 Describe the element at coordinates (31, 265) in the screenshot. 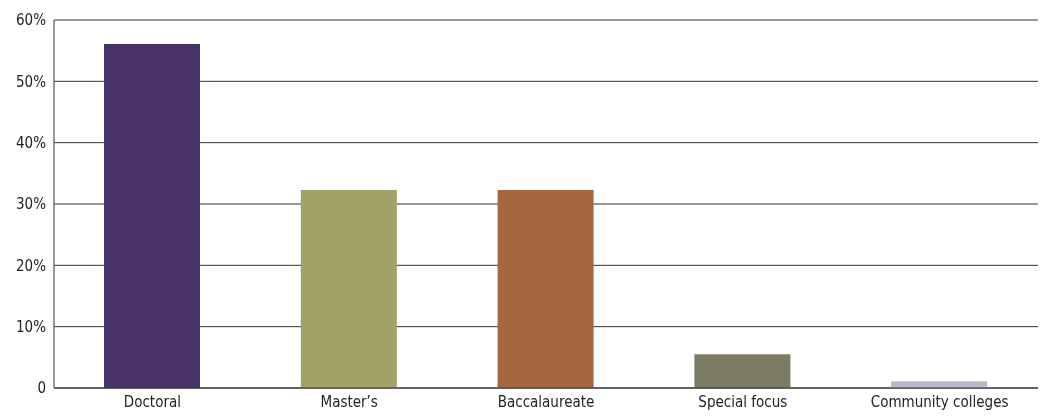

I see `y-tick-label: 20%` at that location.